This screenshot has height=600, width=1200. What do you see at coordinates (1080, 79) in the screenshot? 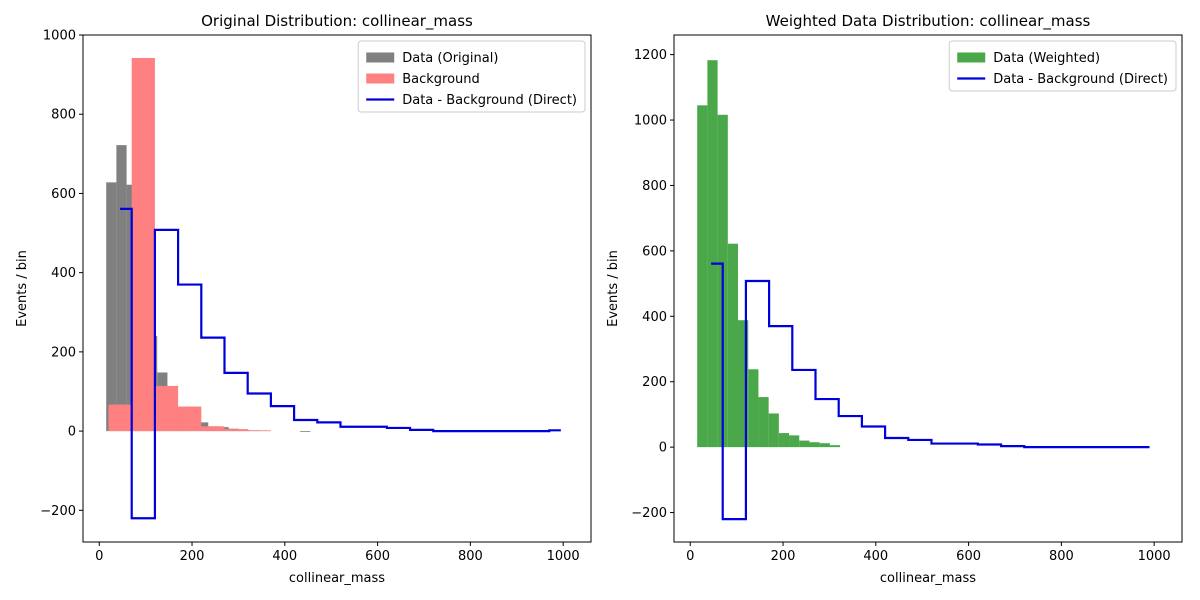
I see `legend-label-1: Data - Background (Direct)` at bounding box center [1080, 79].